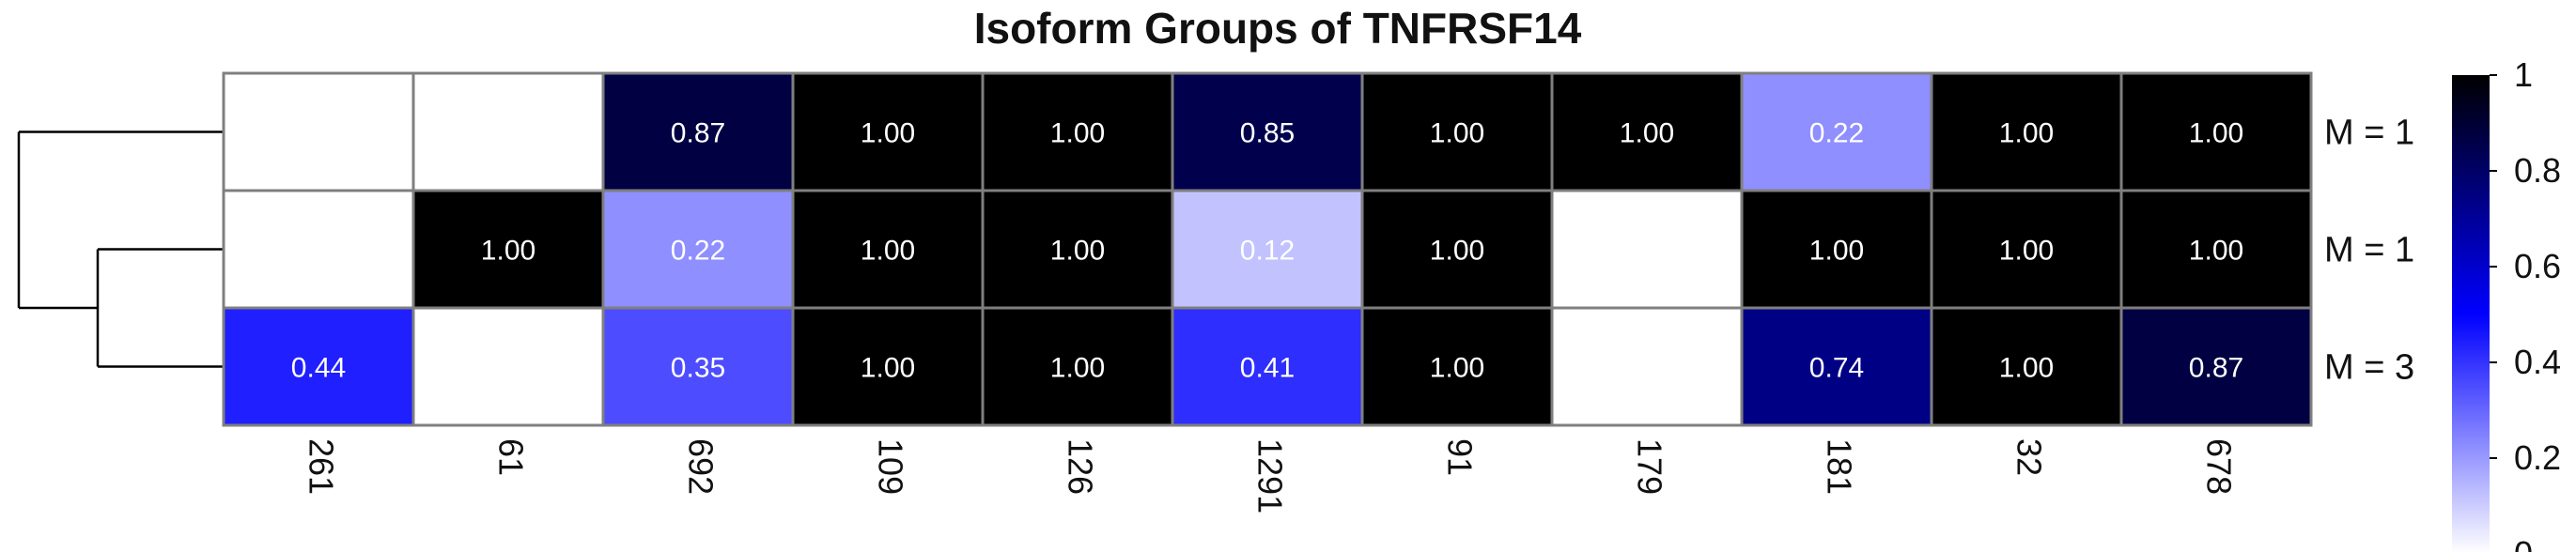  What do you see at coordinates (1080, 467) in the screenshot?
I see `column-label: 126` at bounding box center [1080, 467].